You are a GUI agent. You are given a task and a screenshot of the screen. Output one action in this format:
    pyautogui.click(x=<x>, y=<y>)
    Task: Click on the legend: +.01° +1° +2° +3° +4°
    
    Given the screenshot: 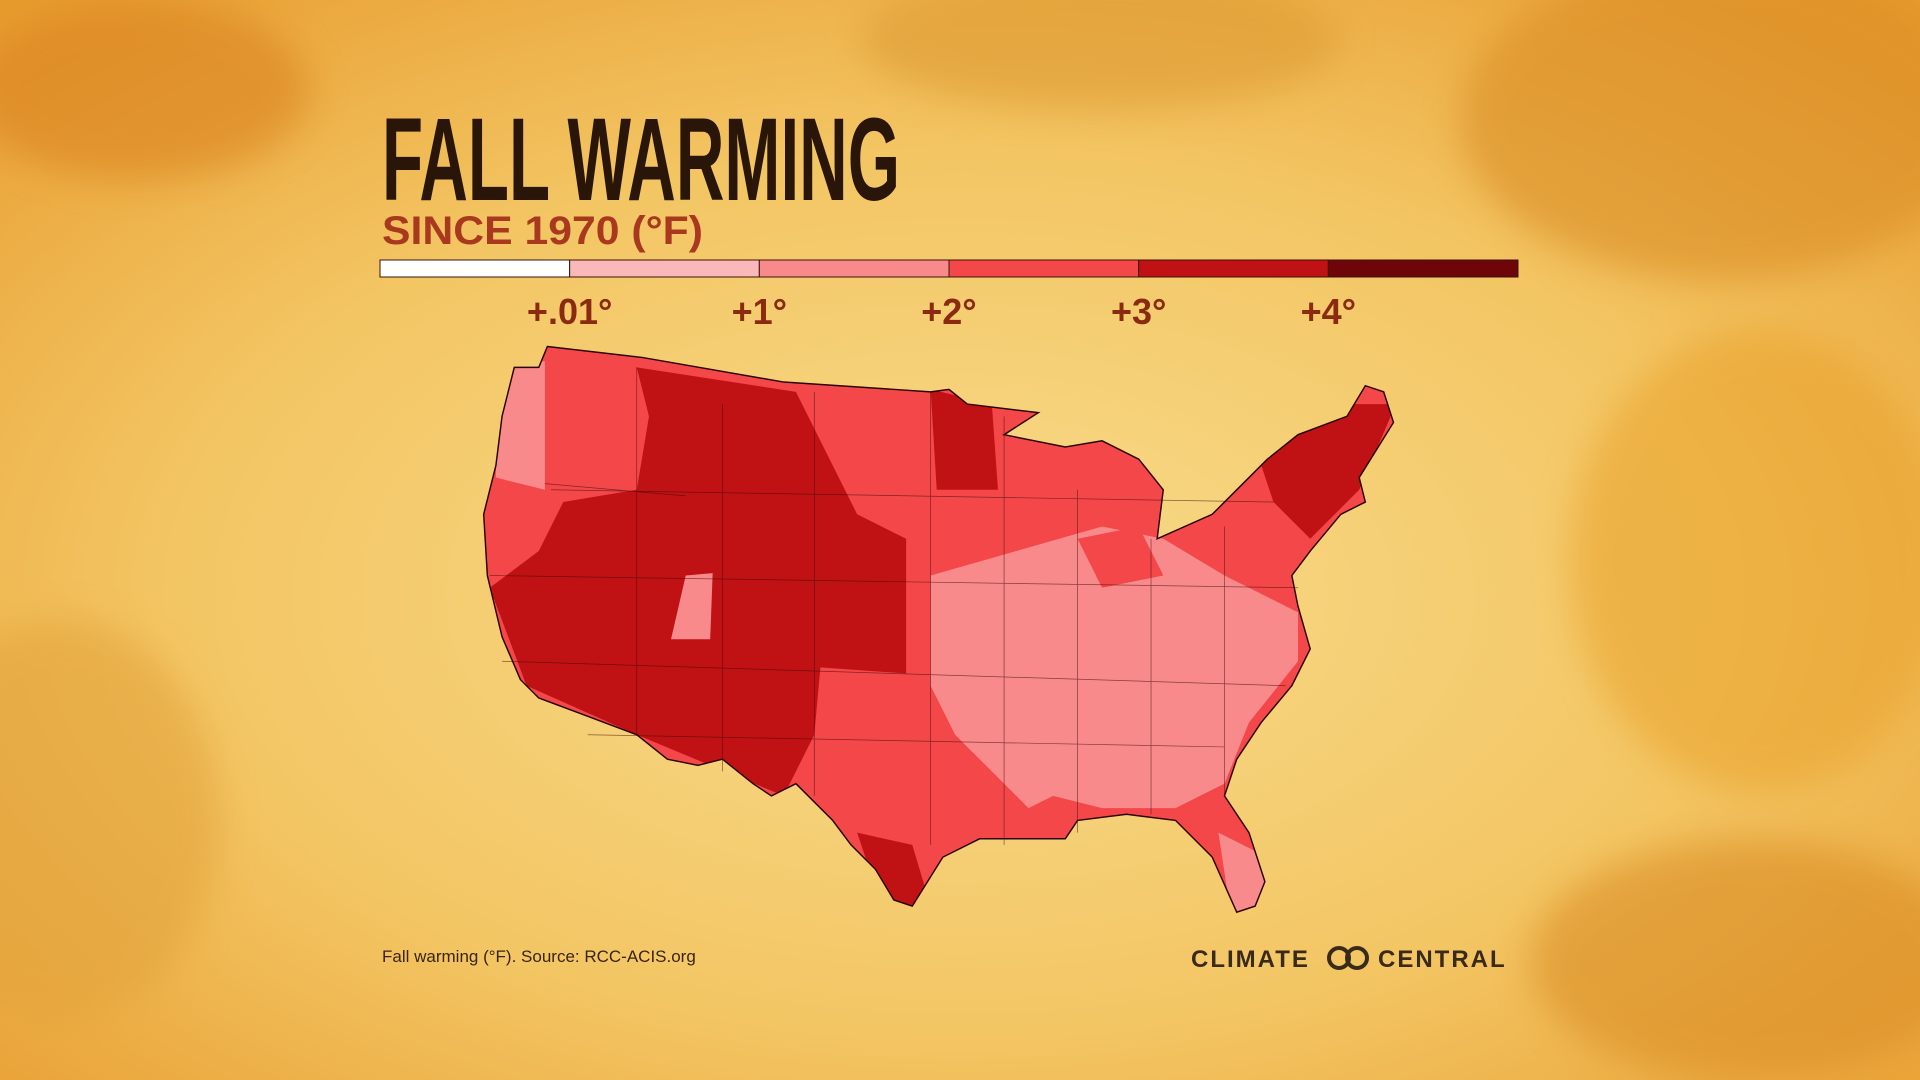 What is the action you would take?
    pyautogui.click(x=949, y=295)
    